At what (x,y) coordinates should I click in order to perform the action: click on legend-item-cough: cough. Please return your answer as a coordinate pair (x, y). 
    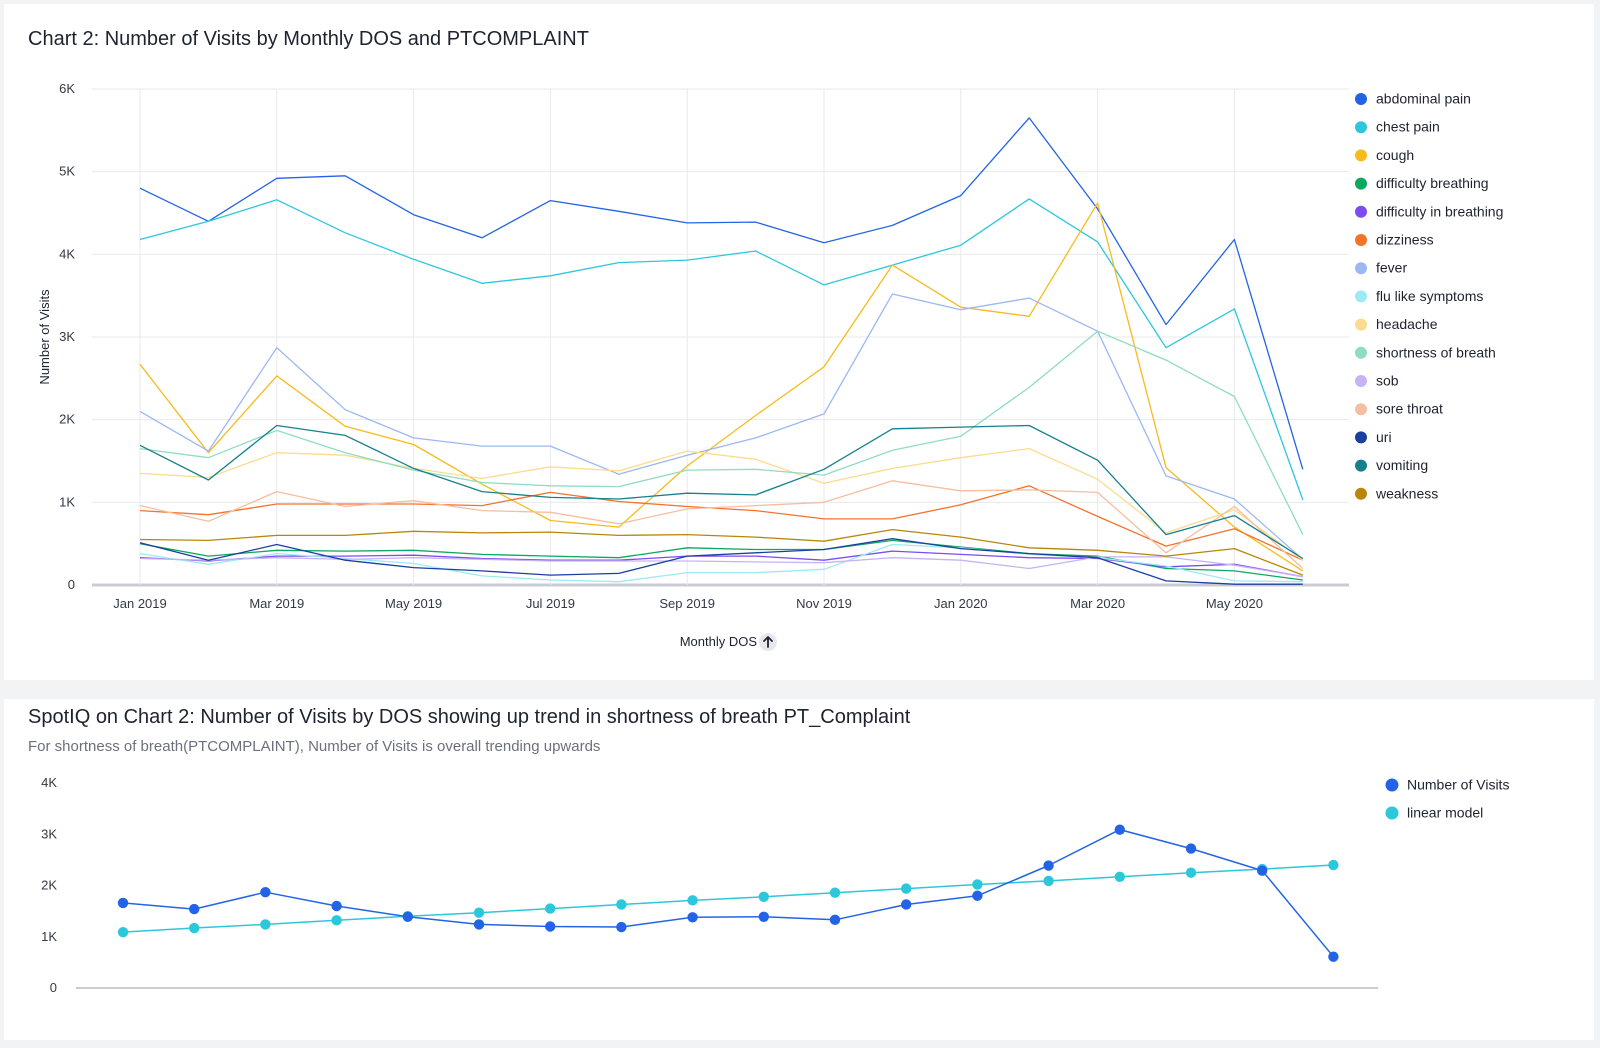
    Looking at the image, I should click on (1384, 155).